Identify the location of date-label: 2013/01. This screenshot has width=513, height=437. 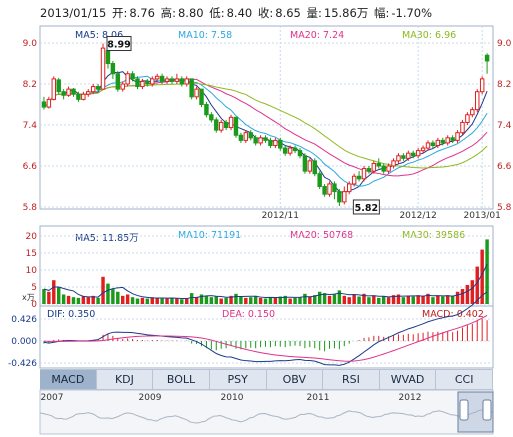
(481, 216).